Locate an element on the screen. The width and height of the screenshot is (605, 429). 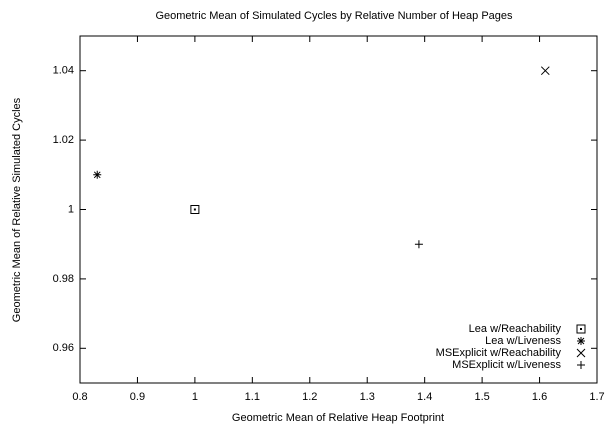
y-tick-label: 0.96 is located at coordinates (63, 348).